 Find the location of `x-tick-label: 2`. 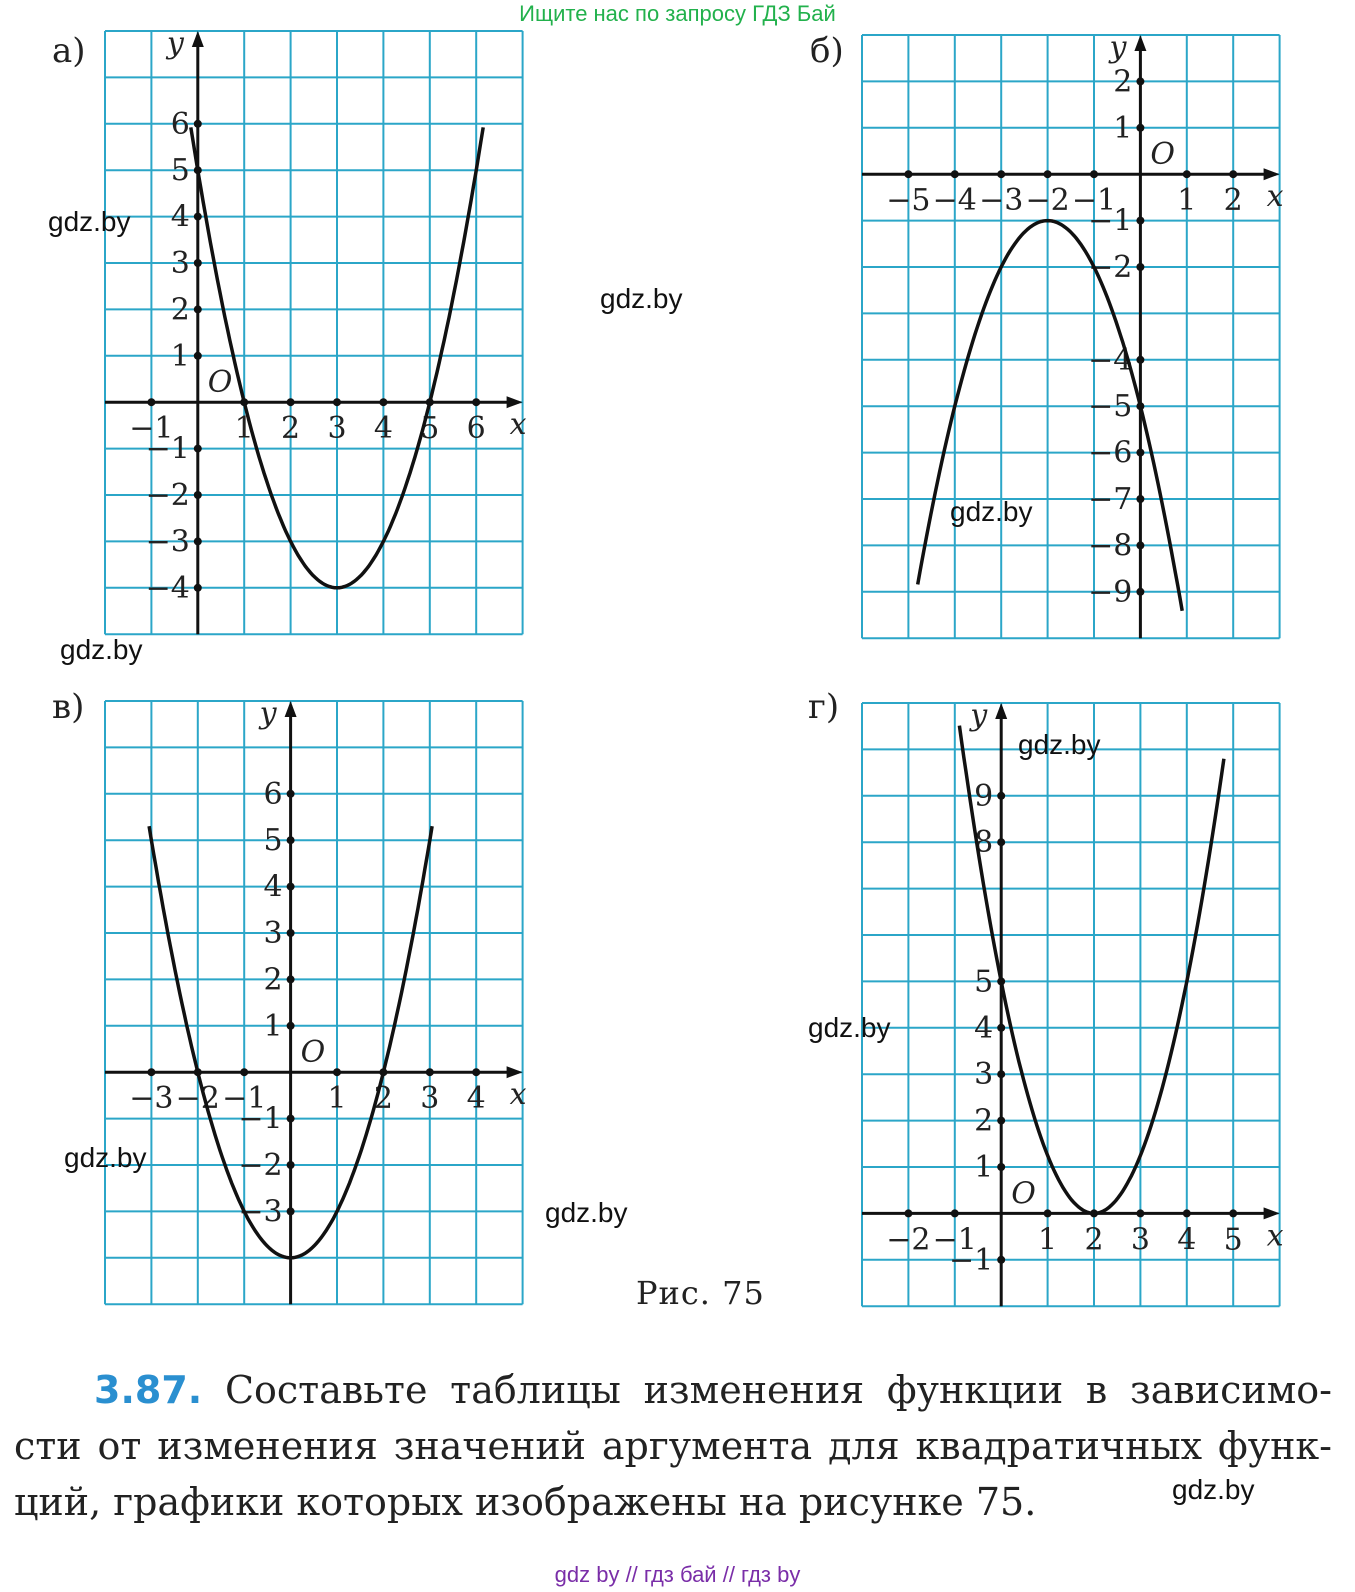

x-tick-label: 2 is located at coordinates (290, 428).